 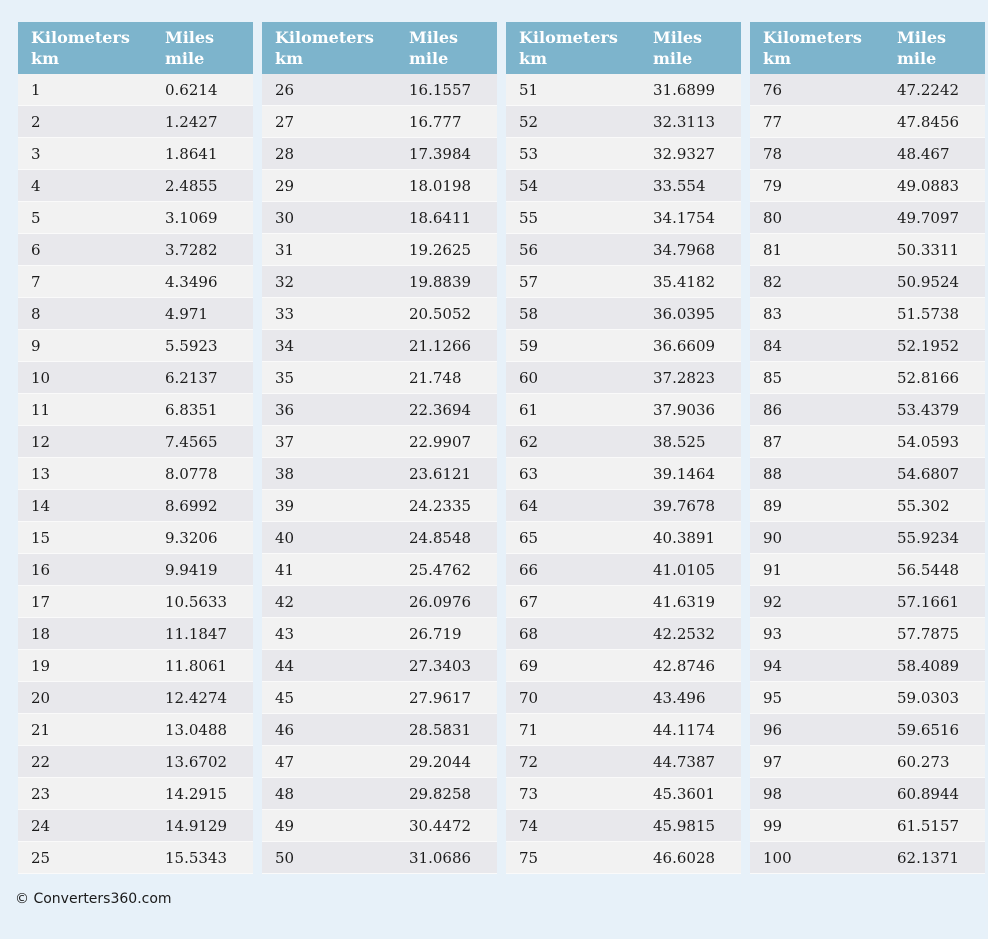 What do you see at coordinates (867, 378) in the screenshot?
I see `table-row: 85 52.8166` at bounding box center [867, 378].